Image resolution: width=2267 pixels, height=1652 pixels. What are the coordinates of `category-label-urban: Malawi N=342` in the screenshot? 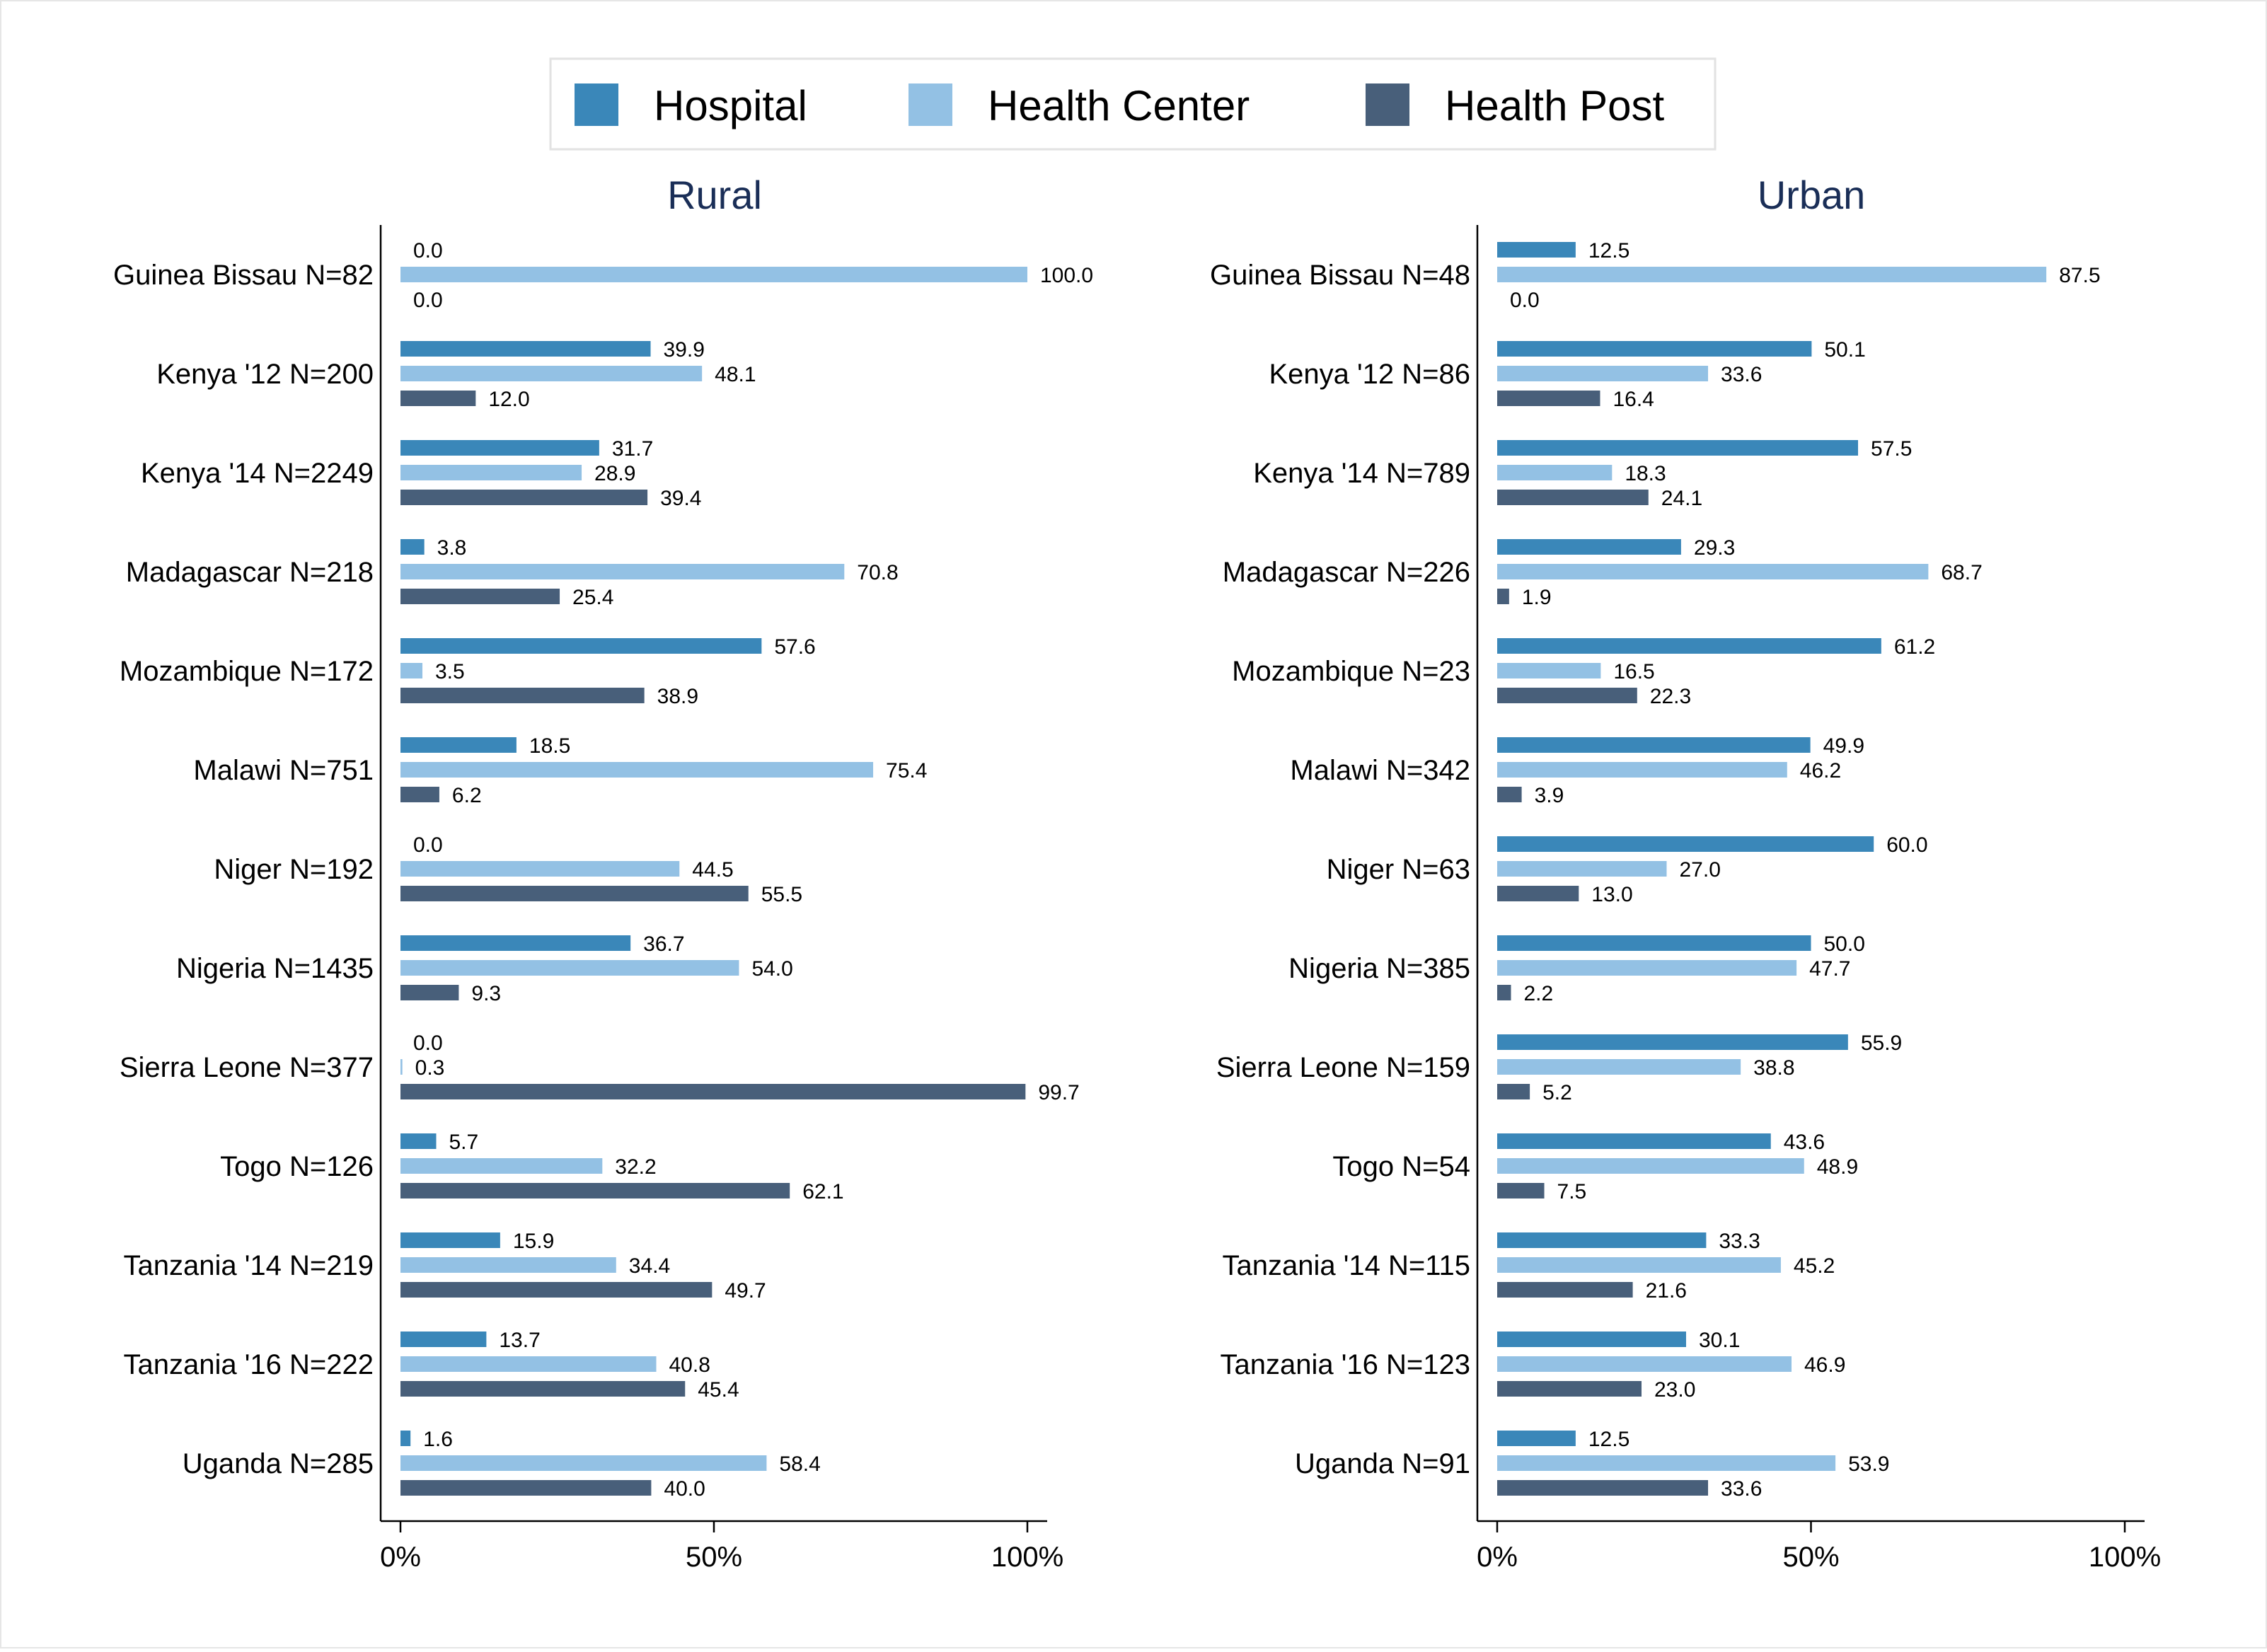 It's located at (1380, 770).